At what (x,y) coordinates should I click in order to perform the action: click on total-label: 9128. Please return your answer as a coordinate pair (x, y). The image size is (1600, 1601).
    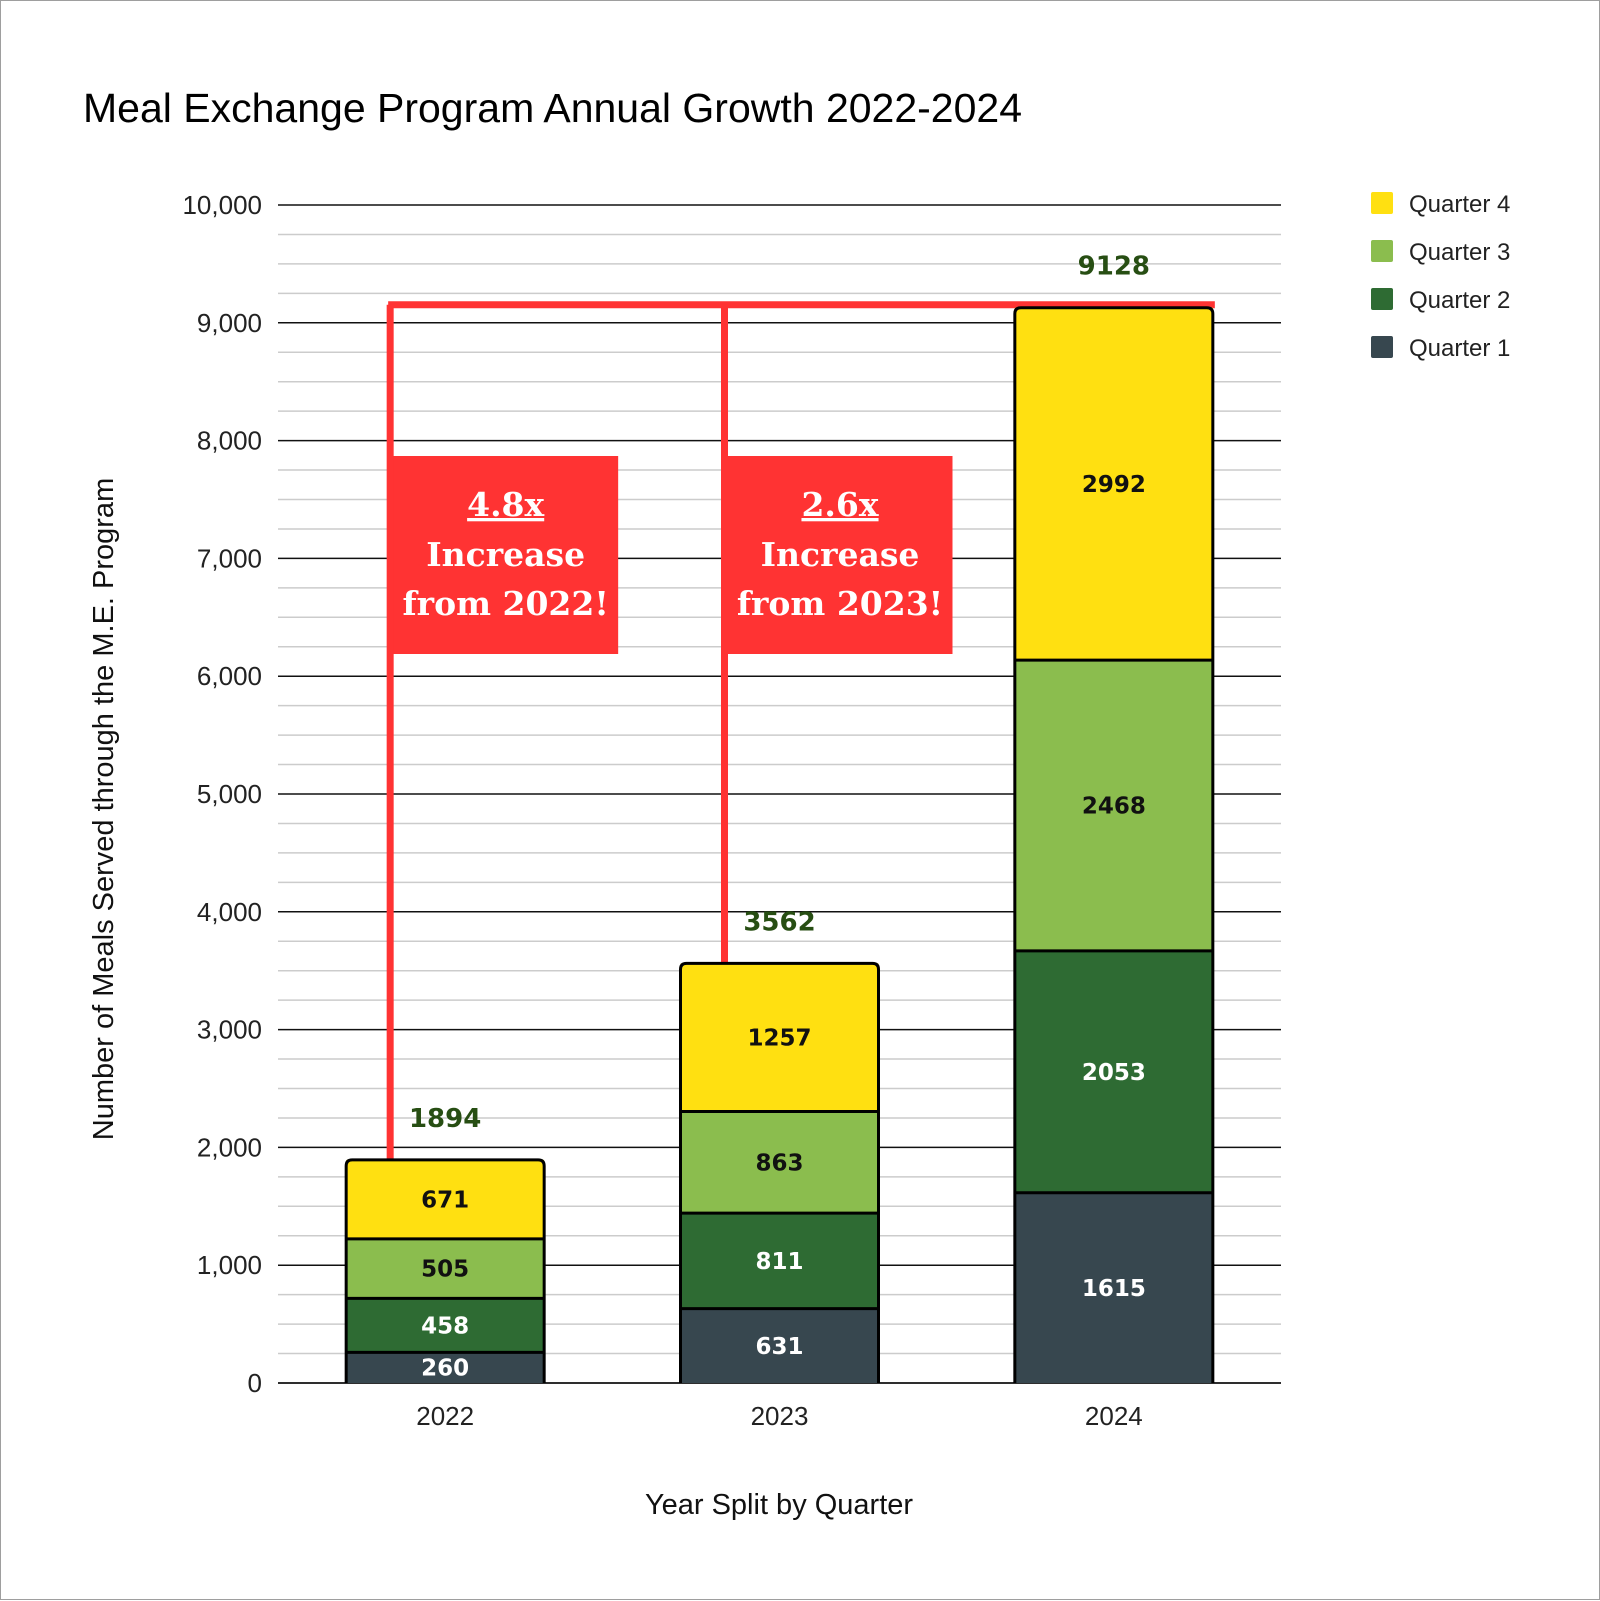
    Looking at the image, I should click on (1114, 267).